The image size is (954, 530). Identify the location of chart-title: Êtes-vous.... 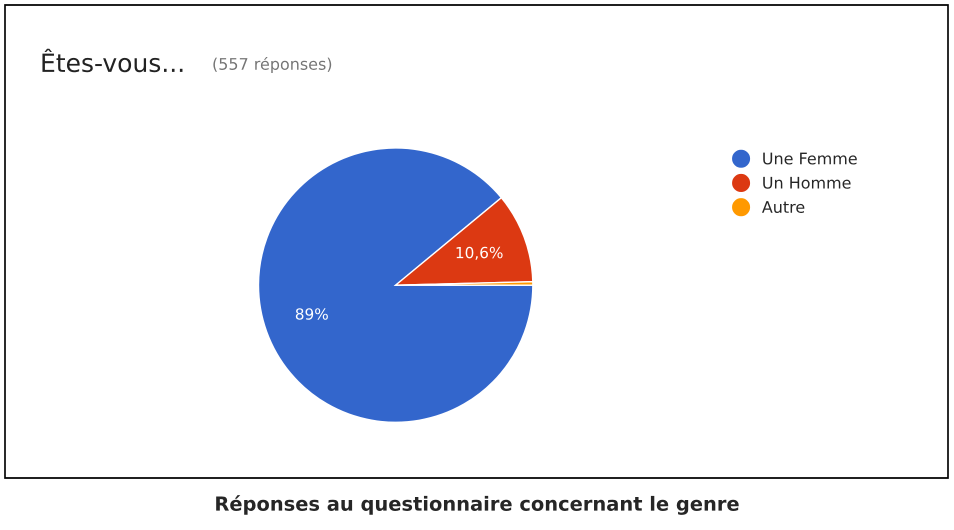
(112, 60).